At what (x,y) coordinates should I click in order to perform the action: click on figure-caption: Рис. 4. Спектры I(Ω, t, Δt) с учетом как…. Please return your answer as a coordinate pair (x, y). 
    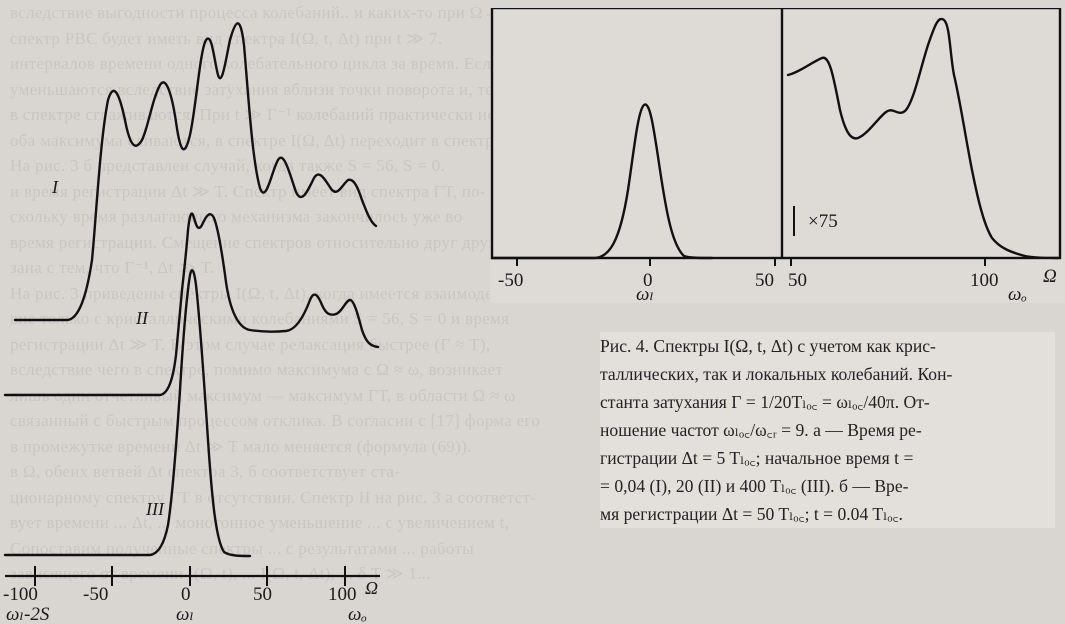
    Looking at the image, I should click on (827, 430).